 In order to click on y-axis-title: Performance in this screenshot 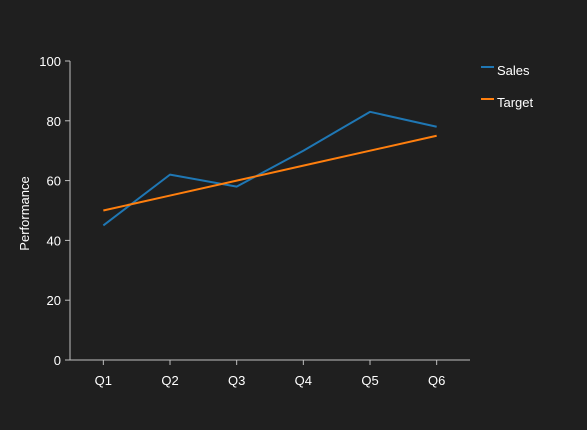, I will do `click(24, 213)`.